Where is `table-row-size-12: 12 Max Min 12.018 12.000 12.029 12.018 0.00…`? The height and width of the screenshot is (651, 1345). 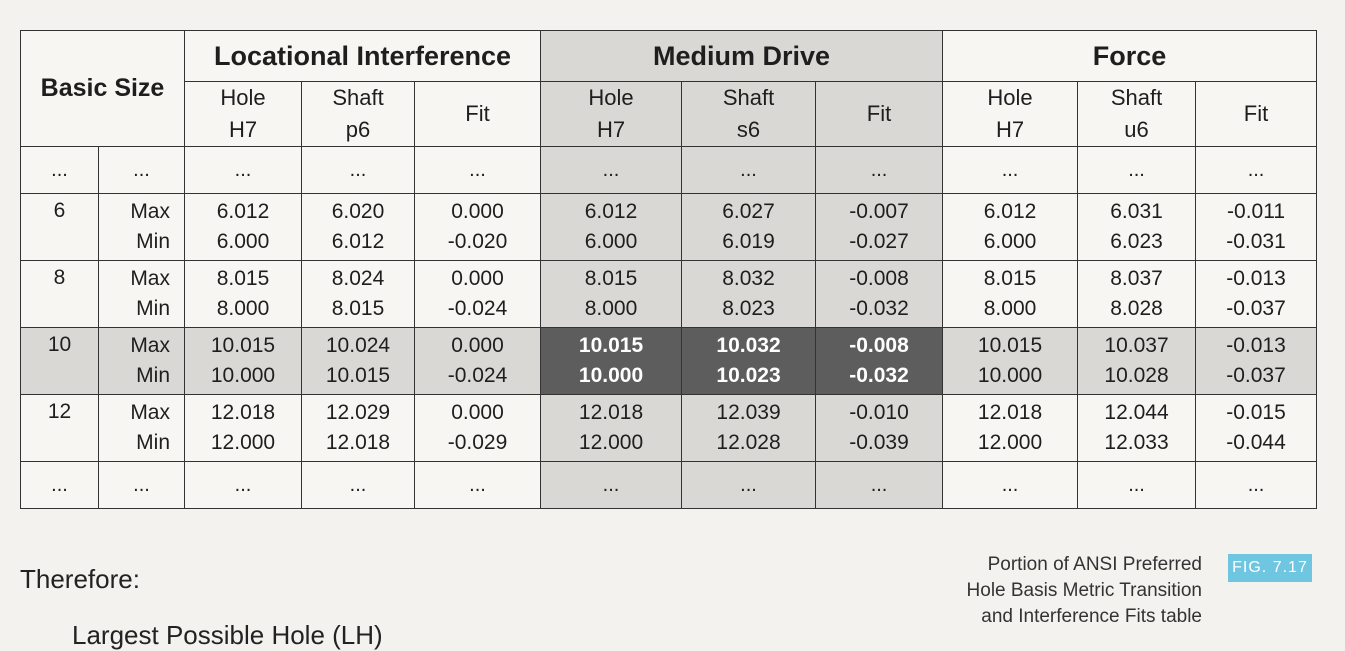
table-row-size-12: 12 Max Min 12.018 12.000 12.029 12.018 0.00… is located at coordinates (669, 428).